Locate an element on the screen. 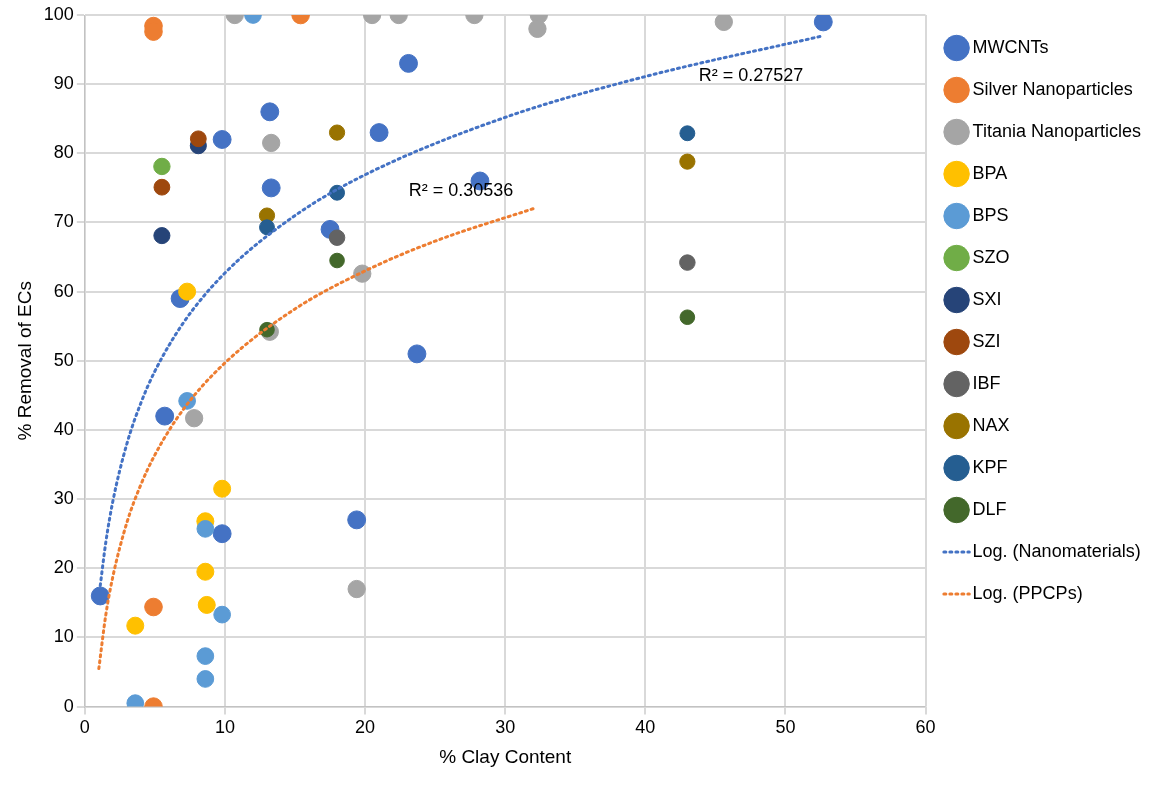 This screenshot has height=793, width=1161. annotation: R² = 0.30536 is located at coordinates (461, 189).